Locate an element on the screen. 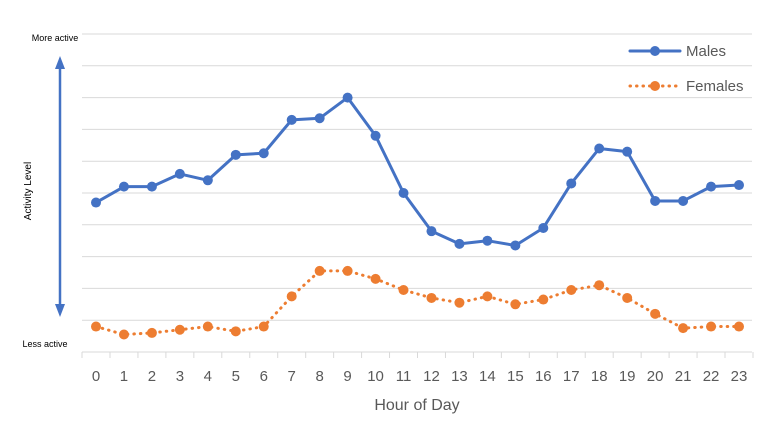  legend: Males Females is located at coordinates (686, 69).